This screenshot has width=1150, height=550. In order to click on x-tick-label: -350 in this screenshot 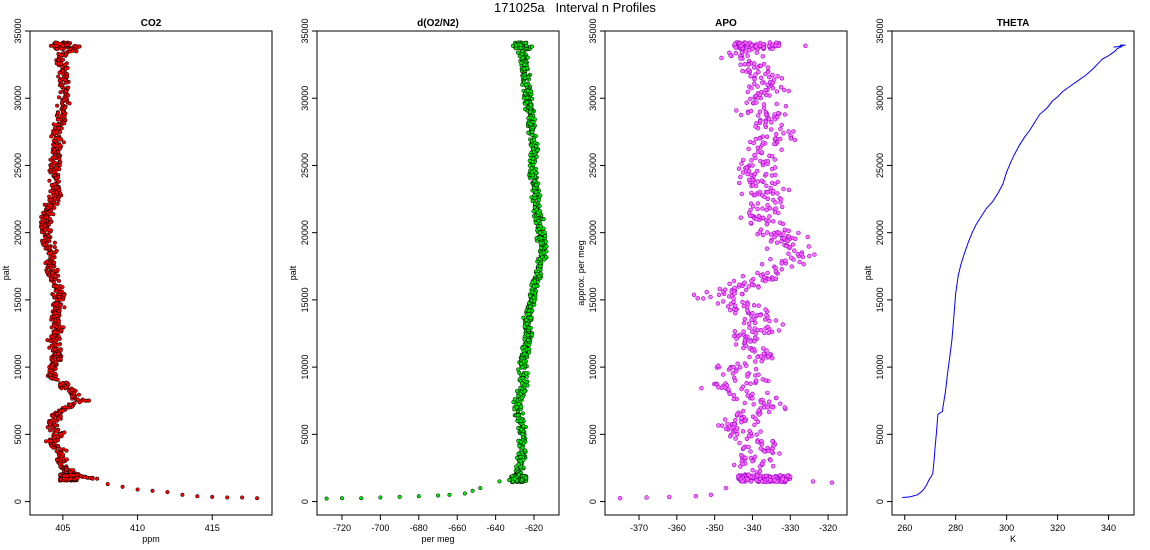, I will do `click(715, 528)`.